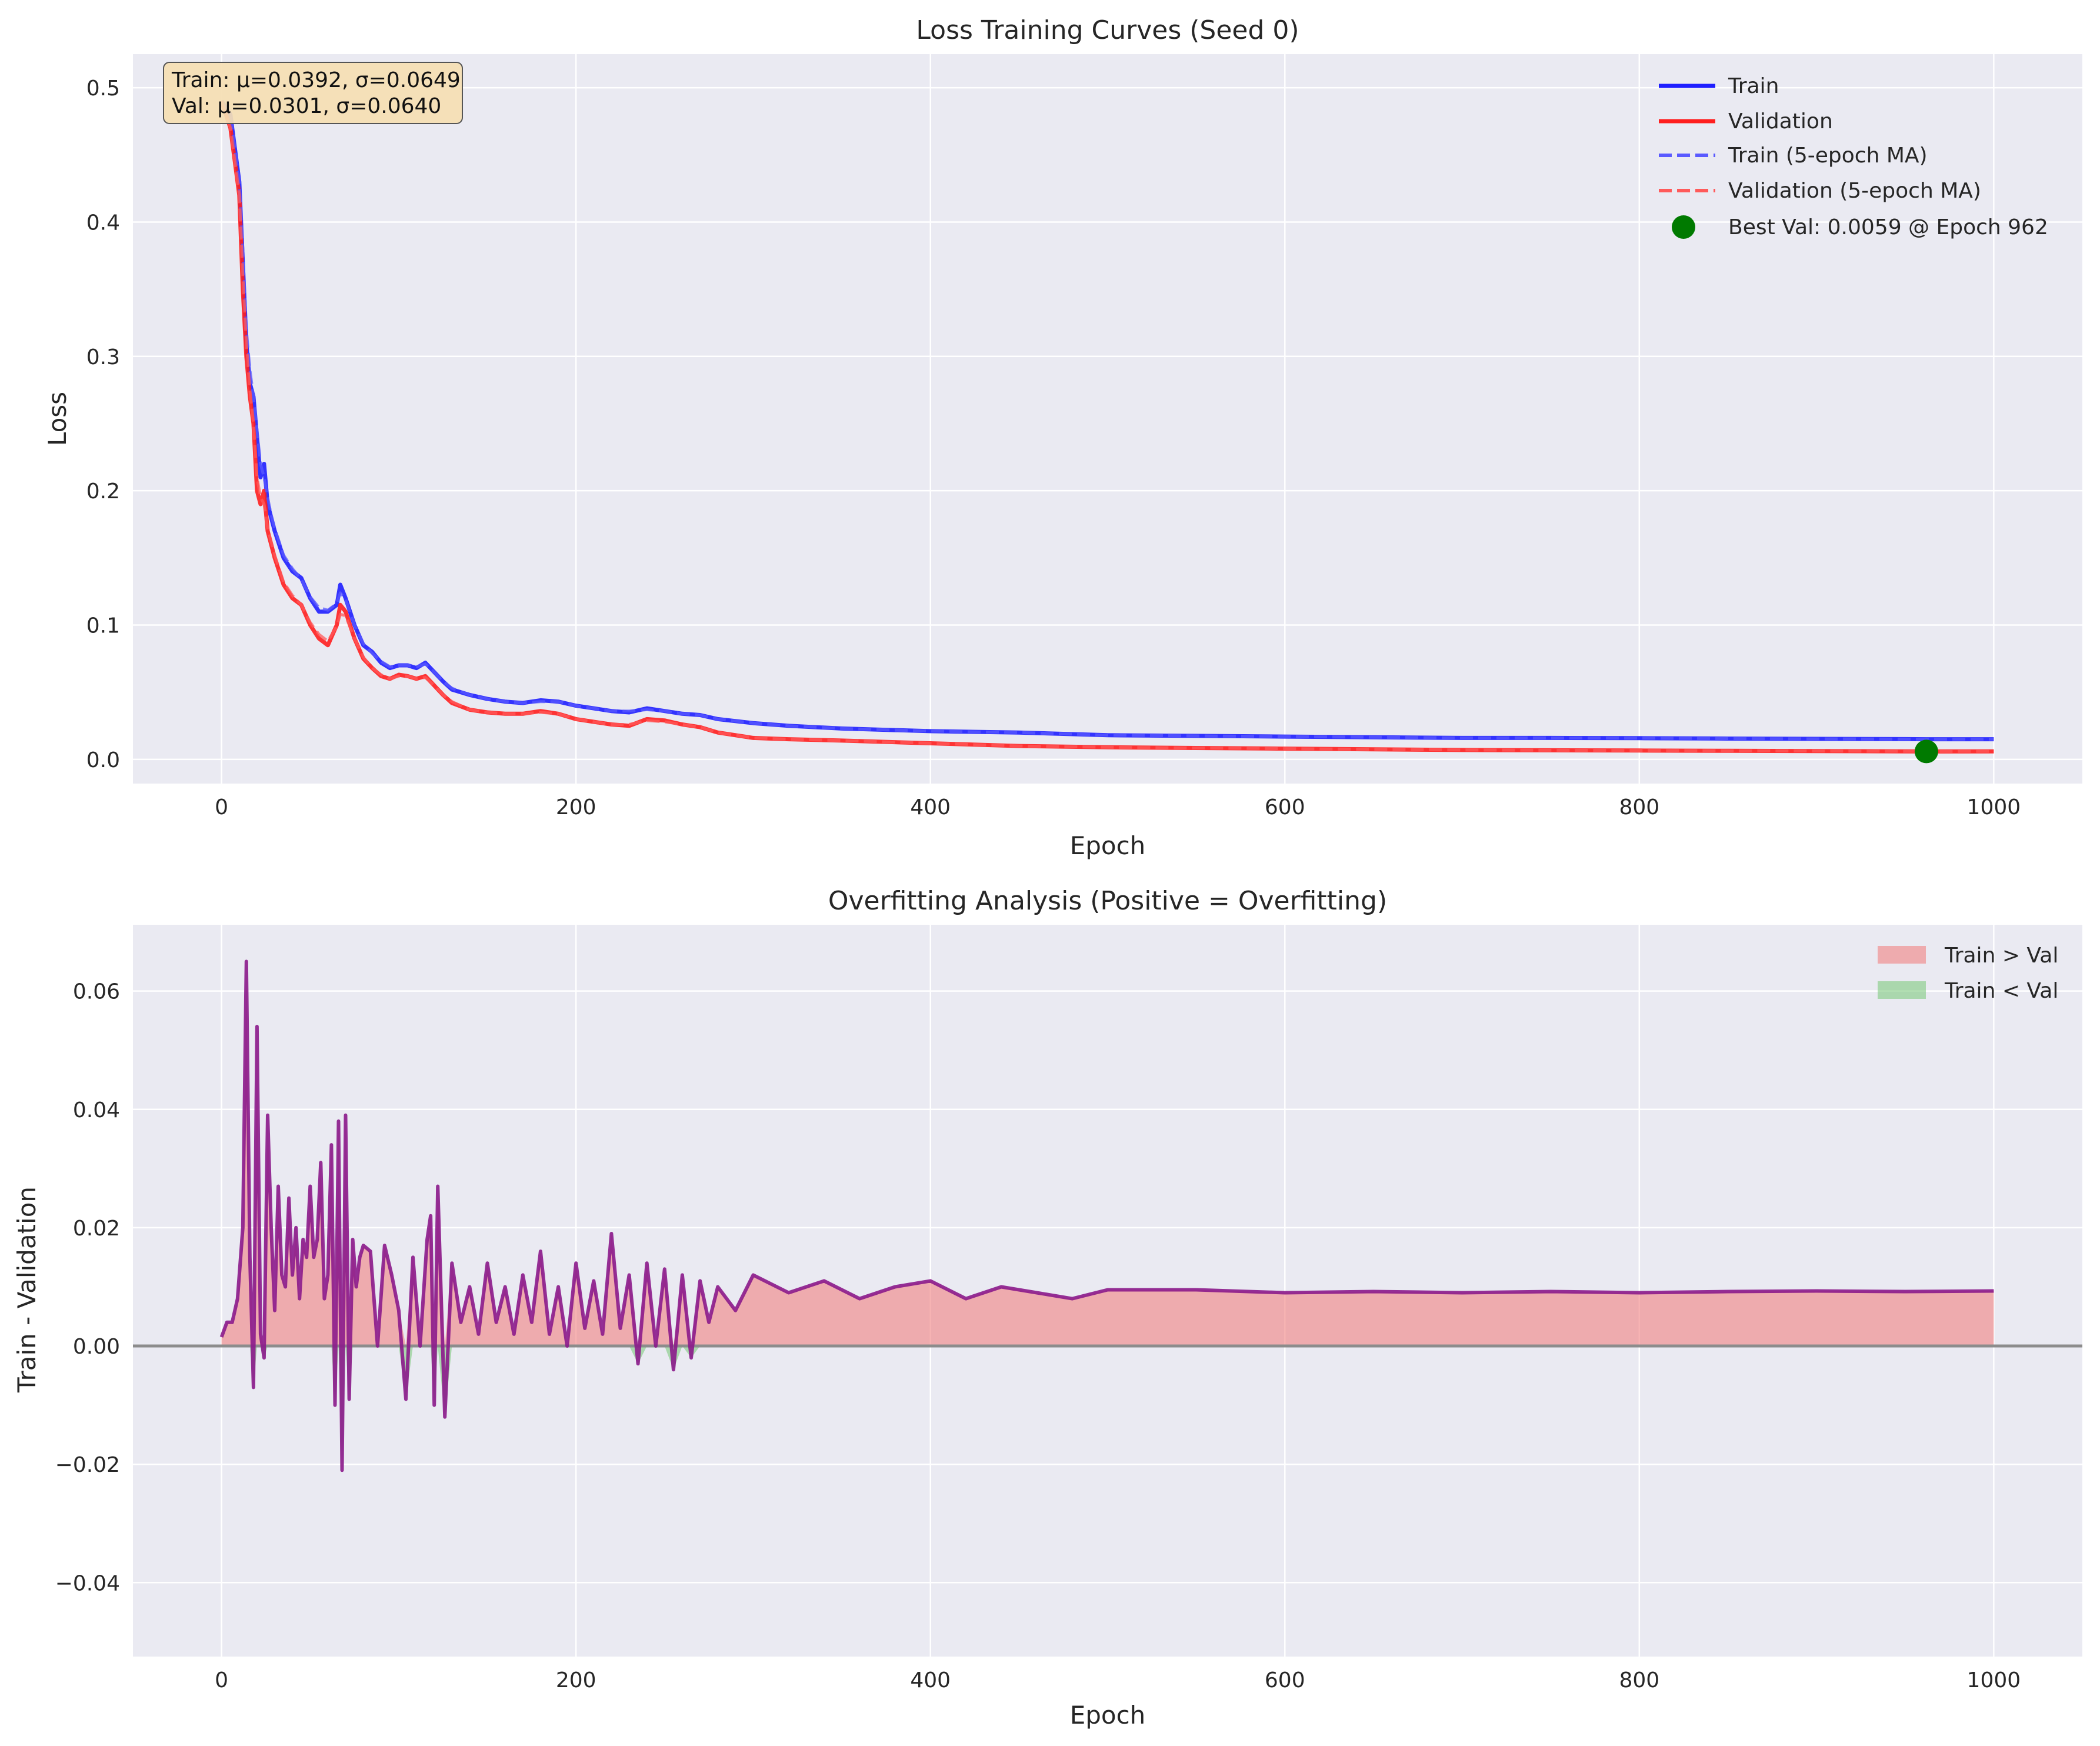 The height and width of the screenshot is (1746, 2100). What do you see at coordinates (1902, 990) in the screenshot?
I see `legend-swatch-train-lt-val` at bounding box center [1902, 990].